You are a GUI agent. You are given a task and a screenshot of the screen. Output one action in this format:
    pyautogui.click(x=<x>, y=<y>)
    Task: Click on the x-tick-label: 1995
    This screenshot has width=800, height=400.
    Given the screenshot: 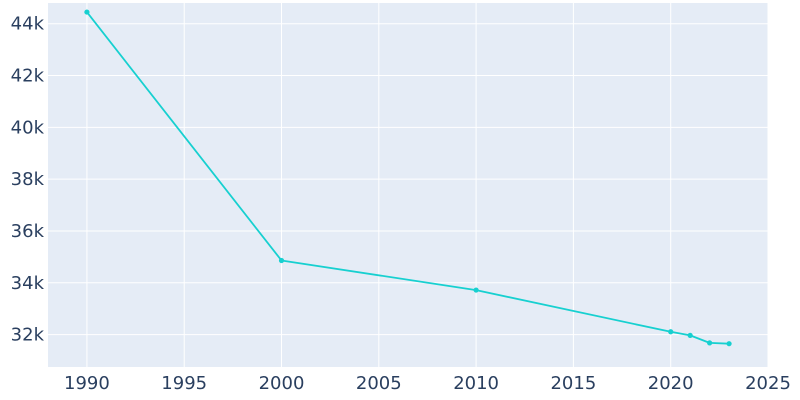 What is the action you would take?
    pyautogui.click(x=184, y=383)
    